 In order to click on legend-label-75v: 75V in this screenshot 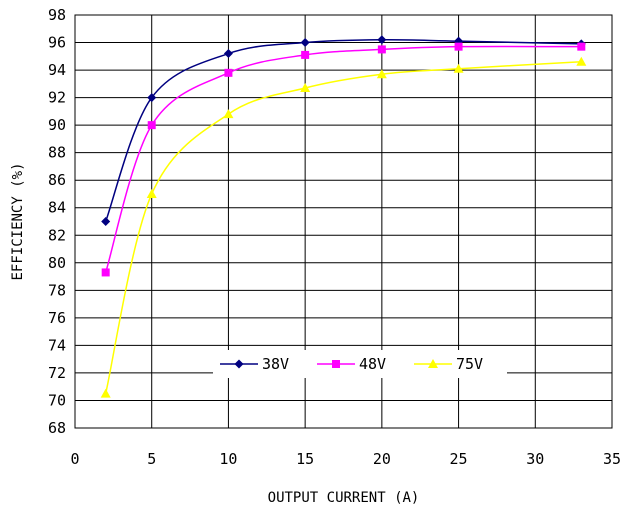, I will do `click(469, 364)`.